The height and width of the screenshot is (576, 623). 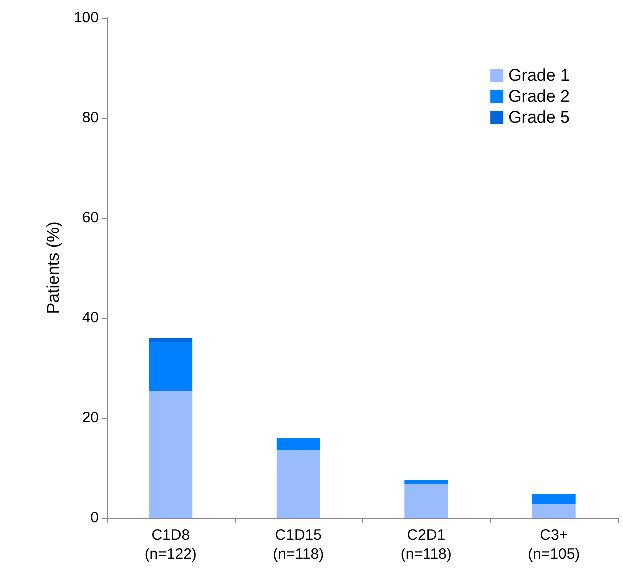 What do you see at coordinates (298, 545) in the screenshot?
I see `x-tick-label: C1D15 (n=118)` at bounding box center [298, 545].